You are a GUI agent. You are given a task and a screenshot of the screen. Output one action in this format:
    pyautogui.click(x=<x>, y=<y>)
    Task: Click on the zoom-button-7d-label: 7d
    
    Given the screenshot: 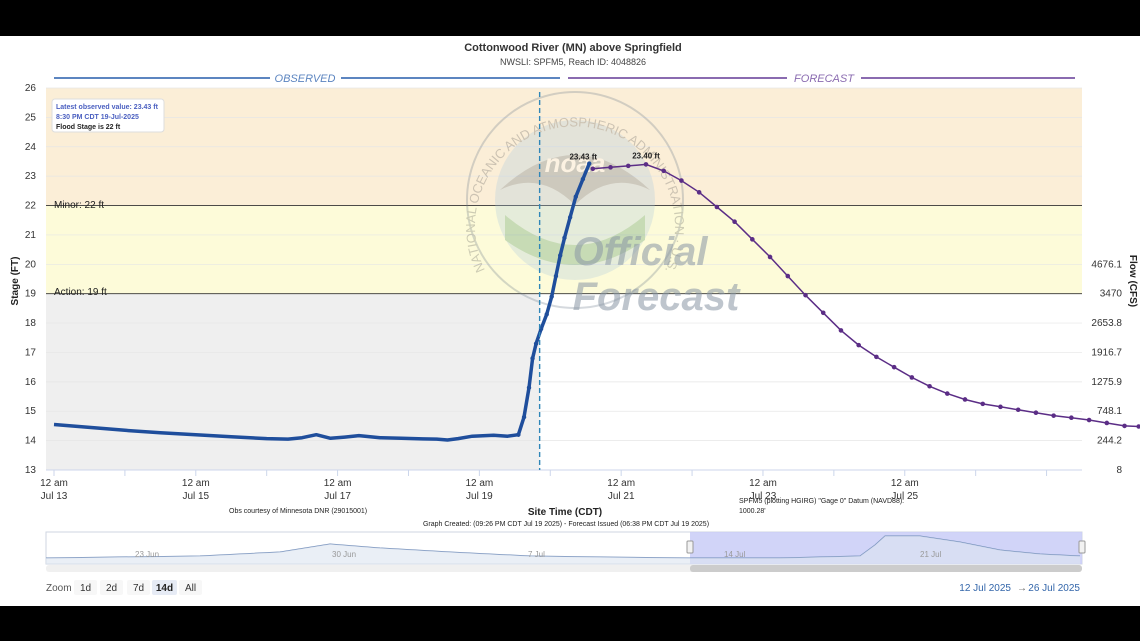 What is the action you would take?
    pyautogui.click(x=138, y=588)
    